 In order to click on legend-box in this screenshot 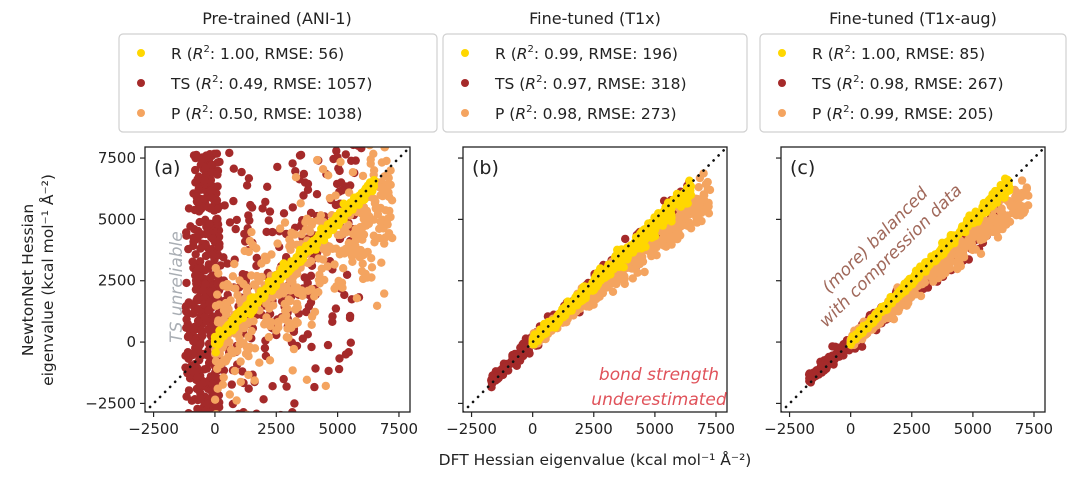, I will do `click(913, 83)`.